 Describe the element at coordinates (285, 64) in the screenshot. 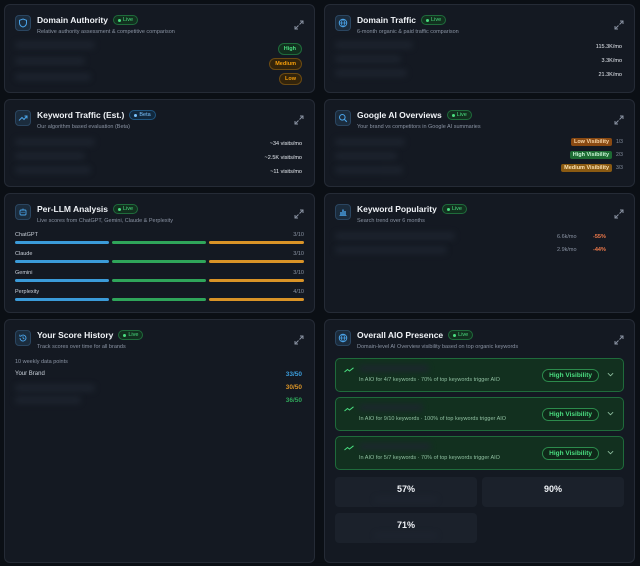

I see `level-medium: Medium` at that location.